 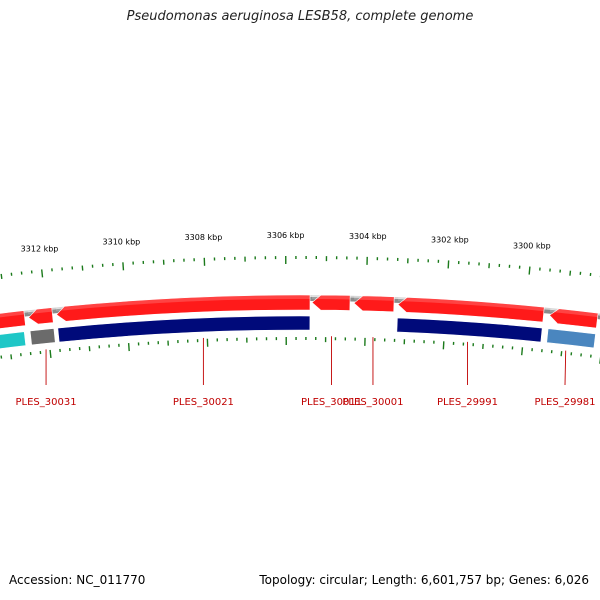 I want to click on gene-label: PLES_30001, so click(x=372, y=402).